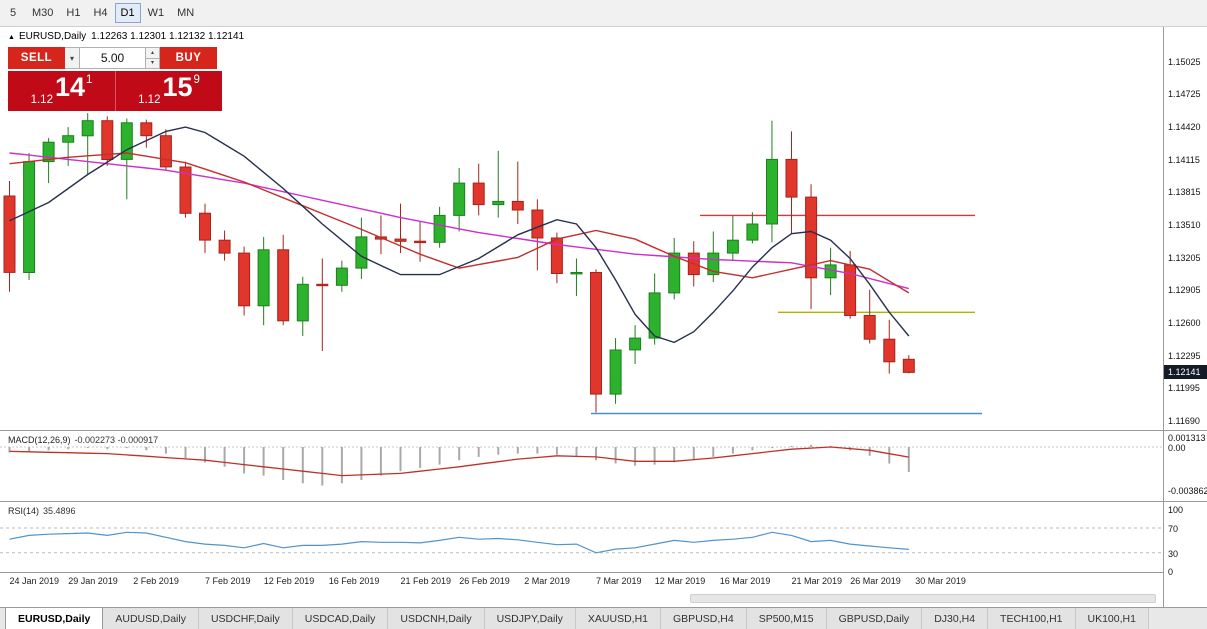 The width and height of the screenshot is (1207, 629). What do you see at coordinates (619, 581) in the screenshot?
I see `date-label: 7 Mar 2019` at bounding box center [619, 581].